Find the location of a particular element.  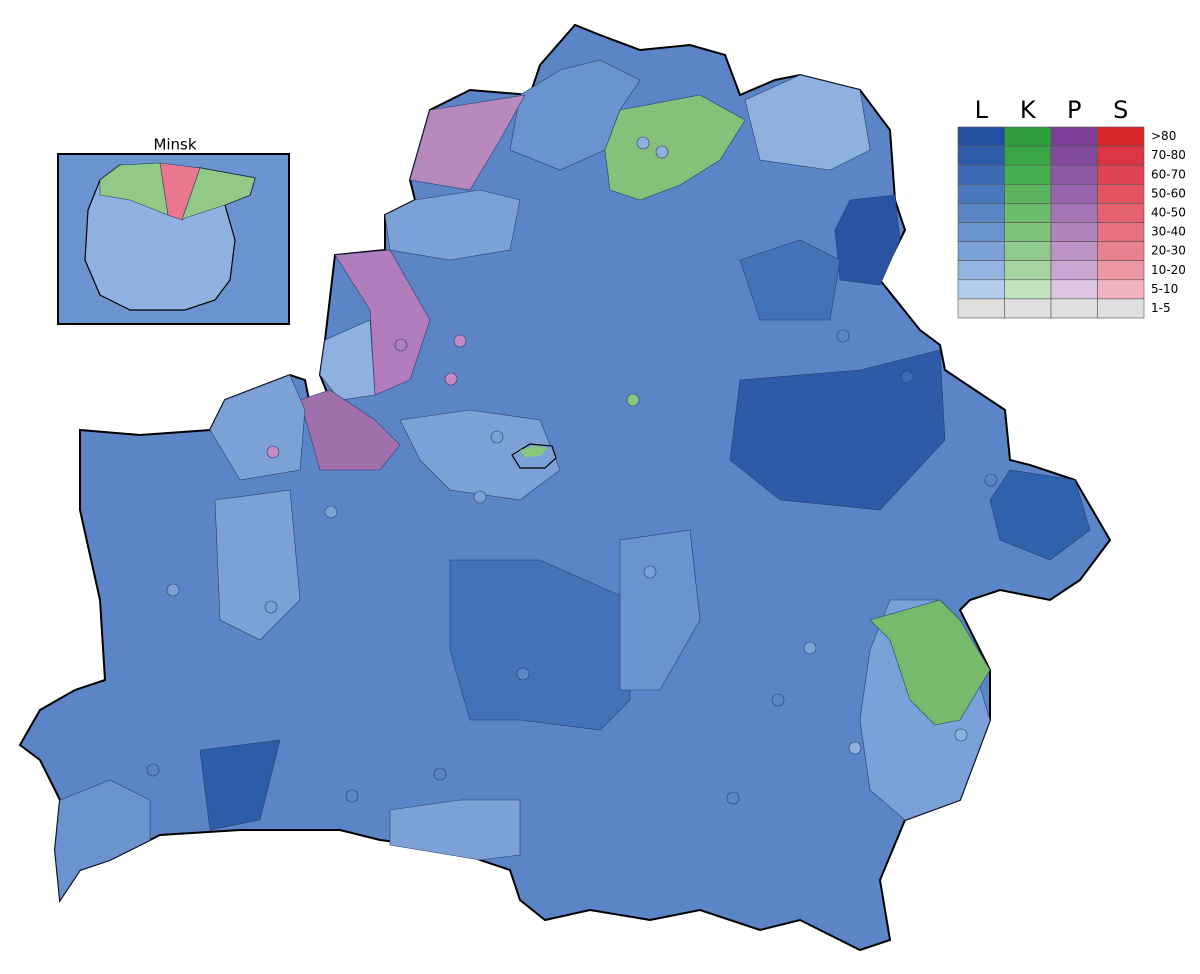

legend-row-label: 70-80 is located at coordinates (1168, 155).